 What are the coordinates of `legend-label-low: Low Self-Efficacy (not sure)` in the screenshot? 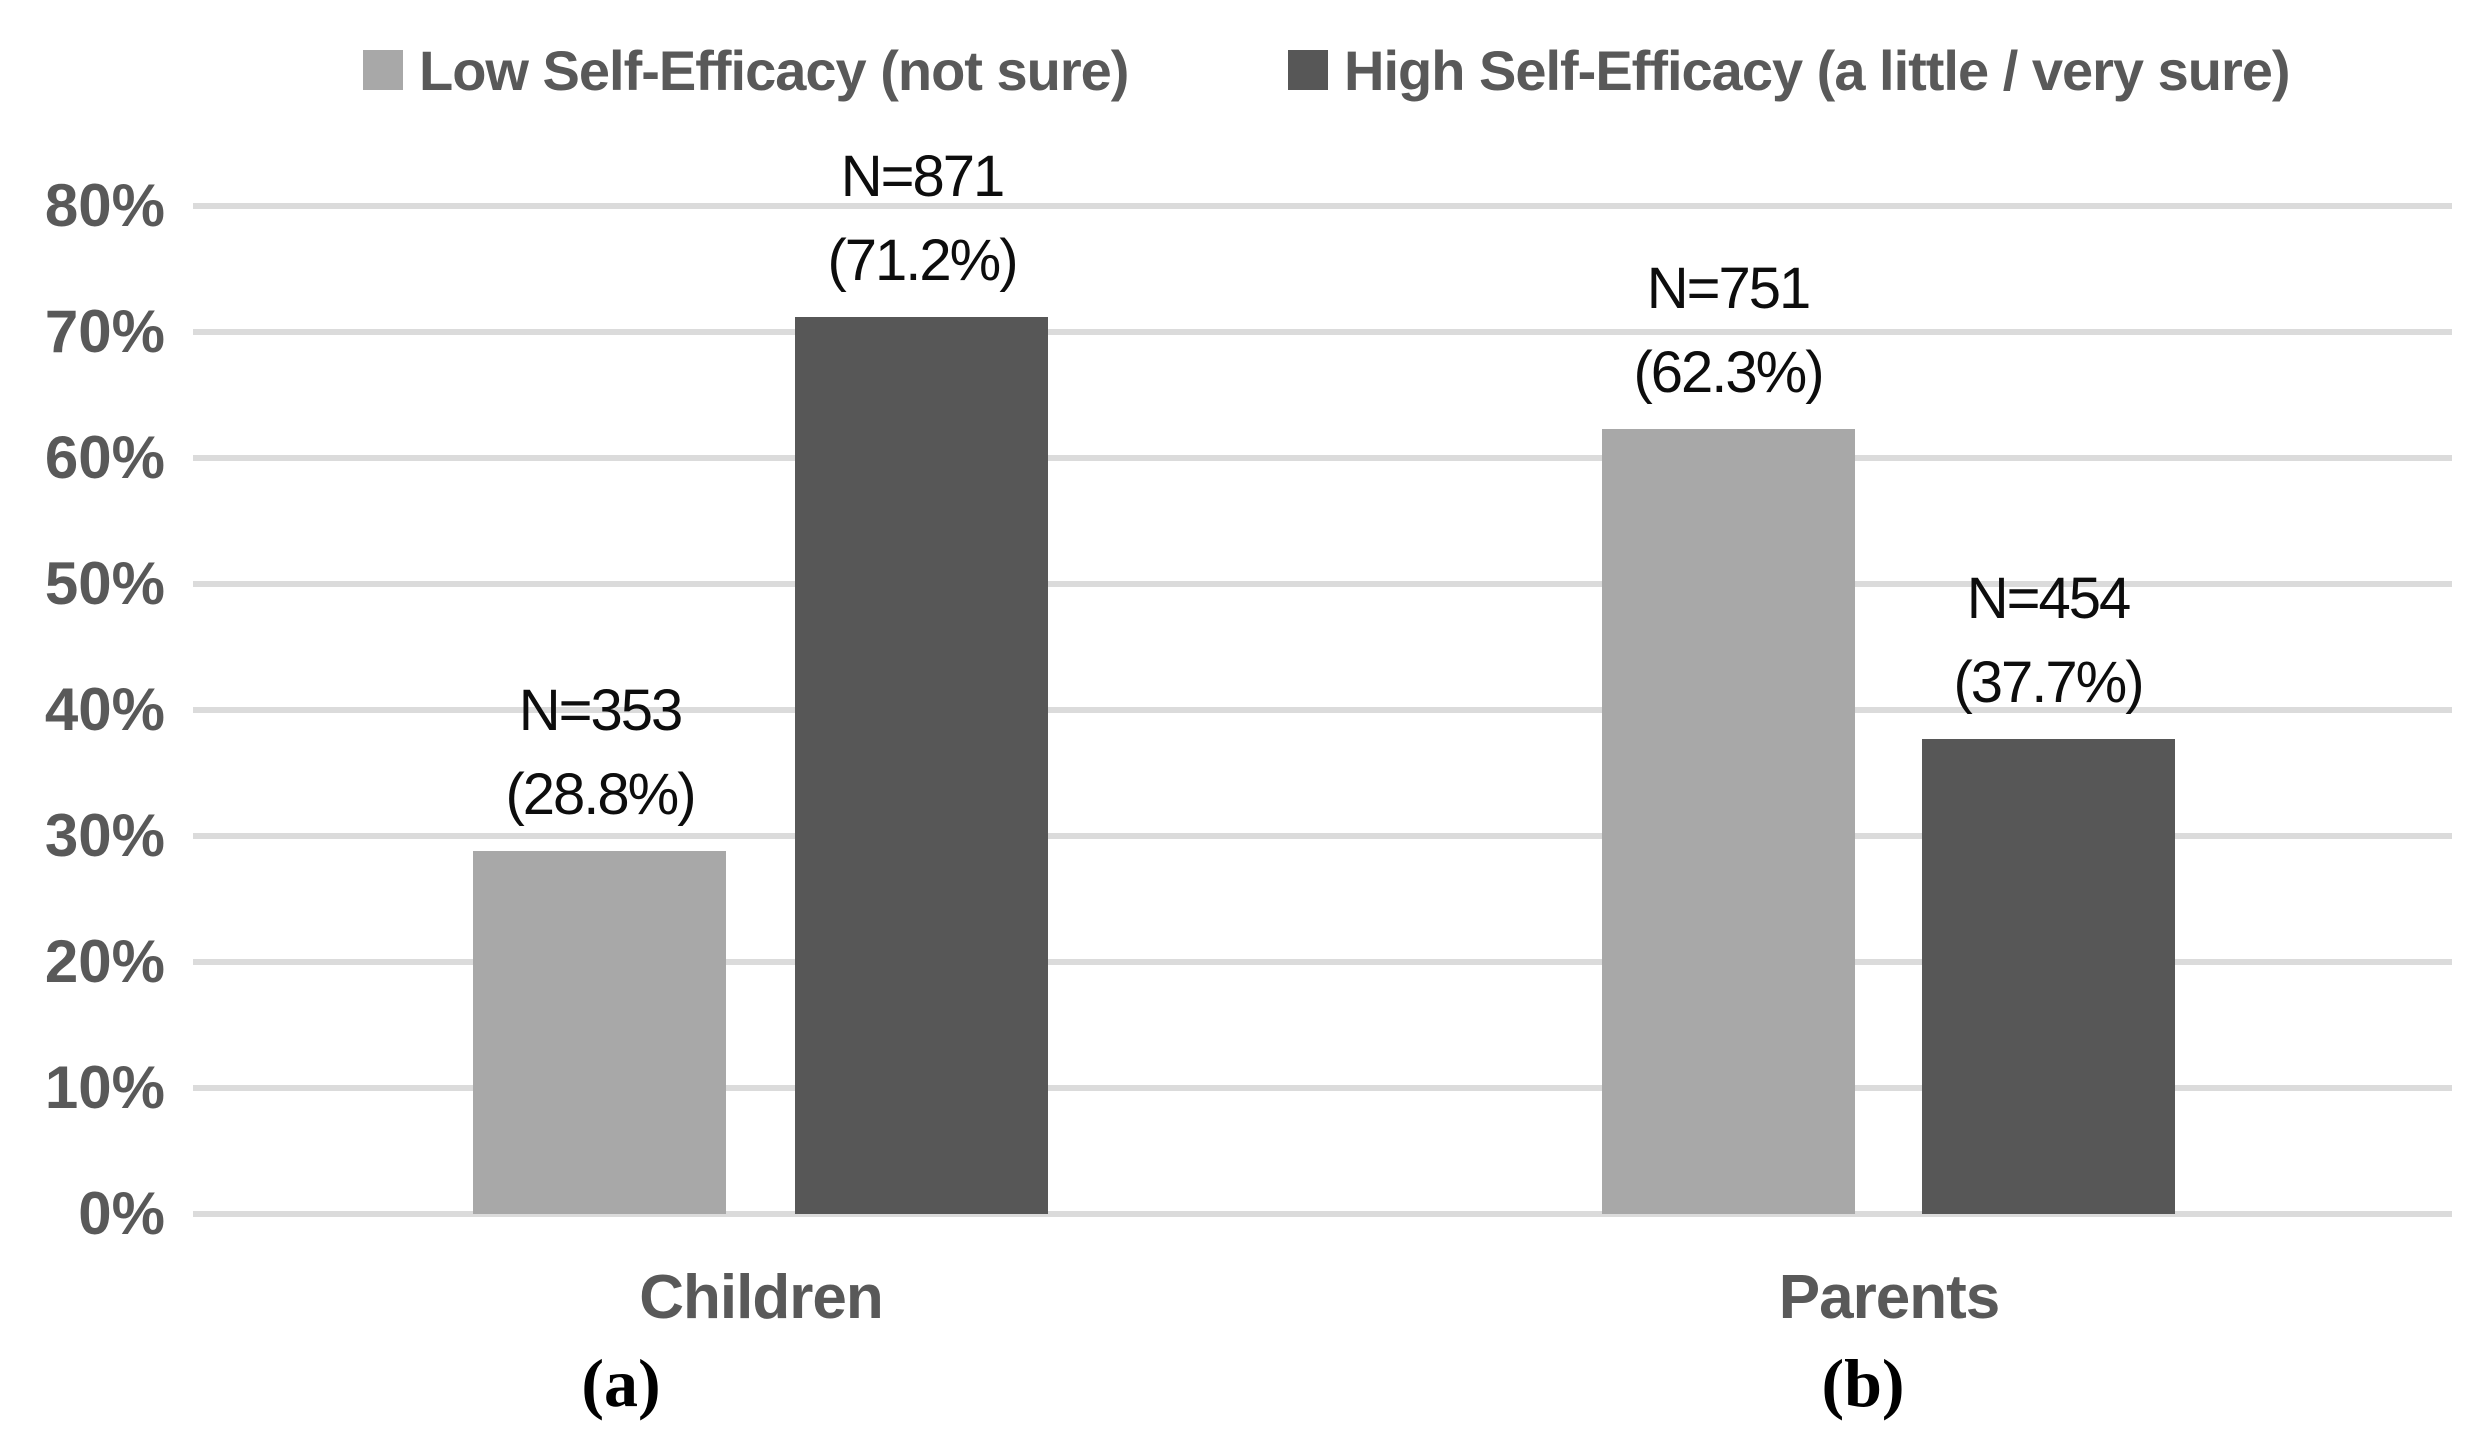 It's located at (774, 70).